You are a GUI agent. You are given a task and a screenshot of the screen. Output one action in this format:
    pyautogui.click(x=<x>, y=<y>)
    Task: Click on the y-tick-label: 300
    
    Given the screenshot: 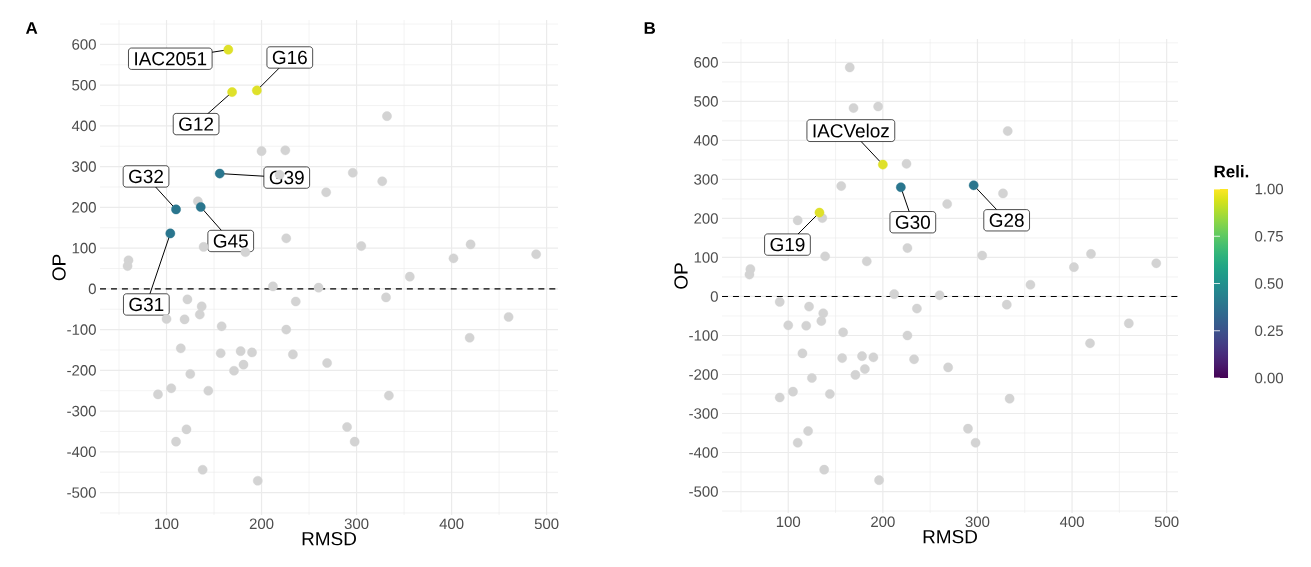 What is the action you would take?
    pyautogui.click(x=706, y=179)
    